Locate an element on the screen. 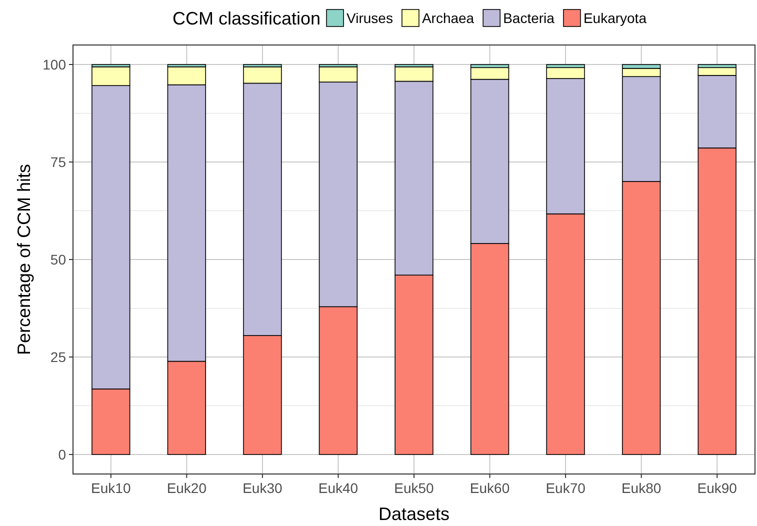 This screenshot has height=526, width=757. x-tick-label: Euk50 is located at coordinates (414, 488).